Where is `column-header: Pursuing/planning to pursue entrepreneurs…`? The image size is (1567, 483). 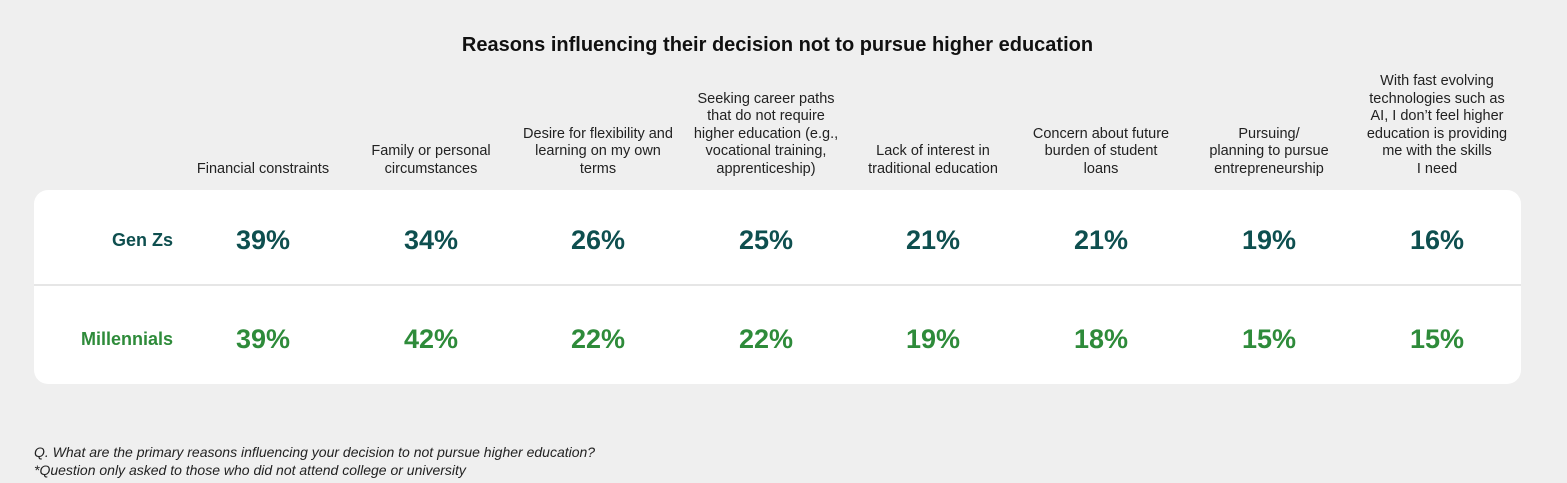 column-header: Pursuing/planning to pursue entrepreneurs… is located at coordinates (1269, 152).